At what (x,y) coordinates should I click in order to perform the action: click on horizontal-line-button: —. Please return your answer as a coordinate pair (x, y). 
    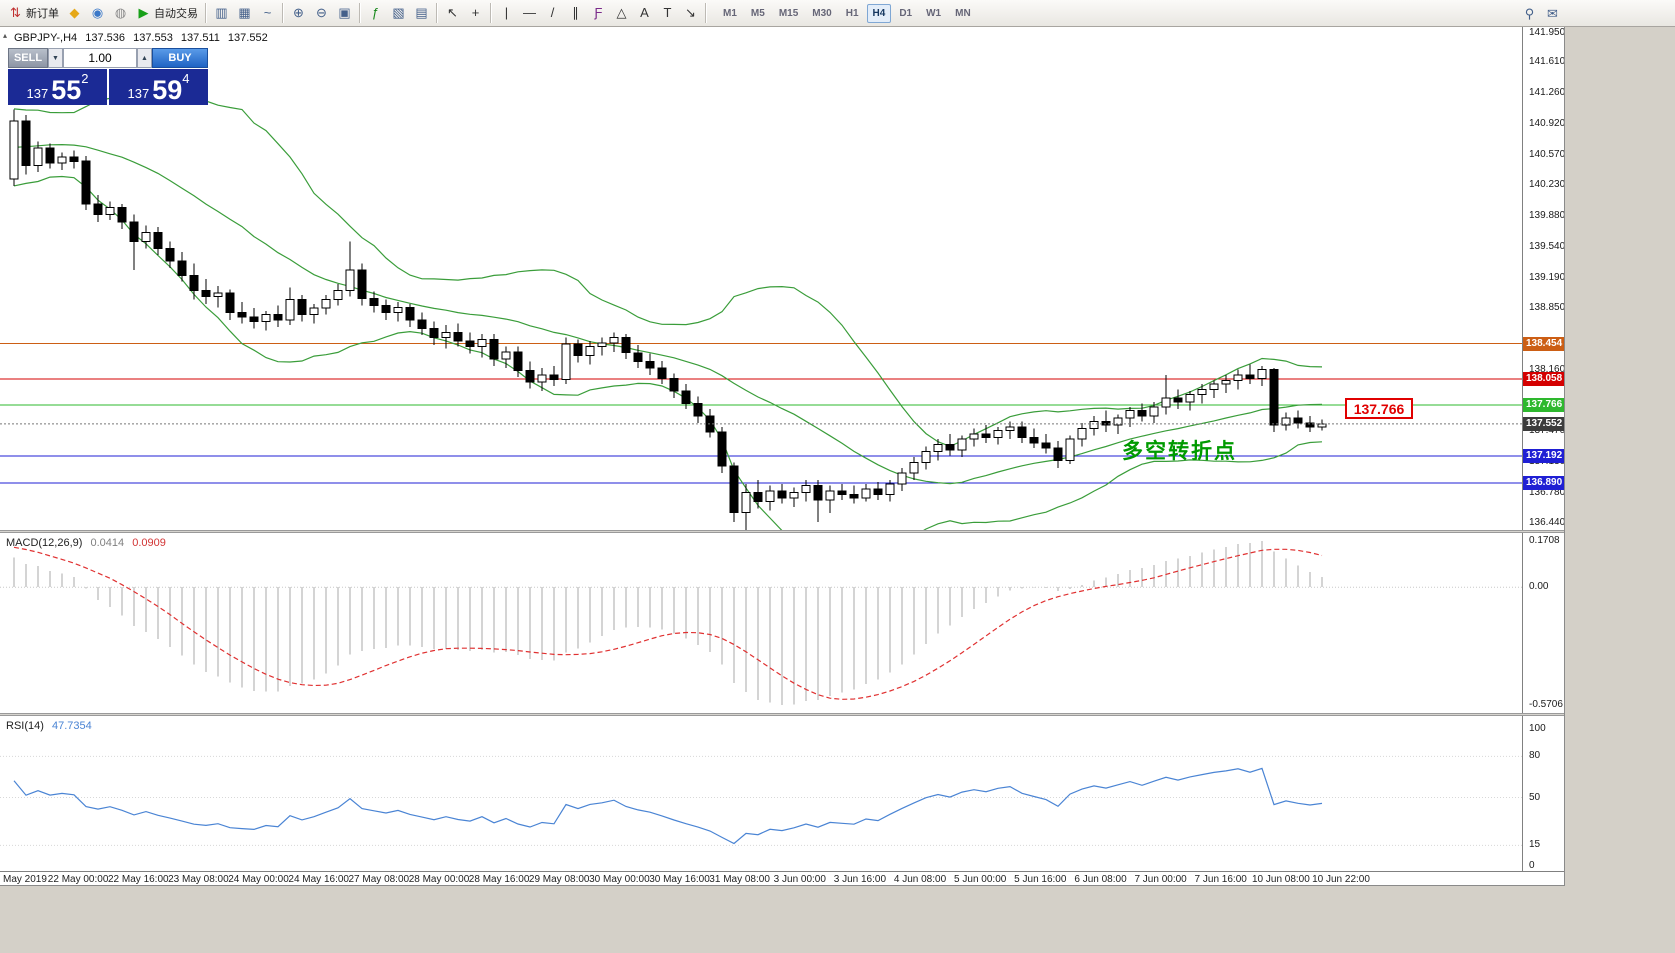
    Looking at the image, I should click on (529, 13).